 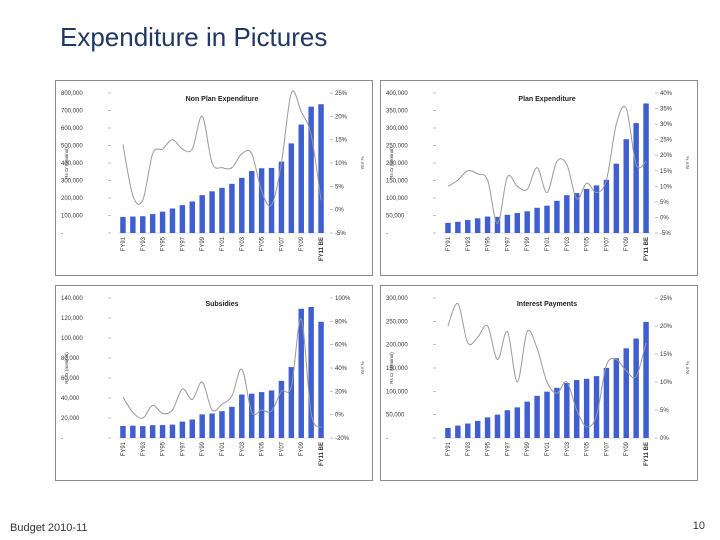 I want to click on chart-title: Non Plan Expenditure, so click(x=222, y=99).